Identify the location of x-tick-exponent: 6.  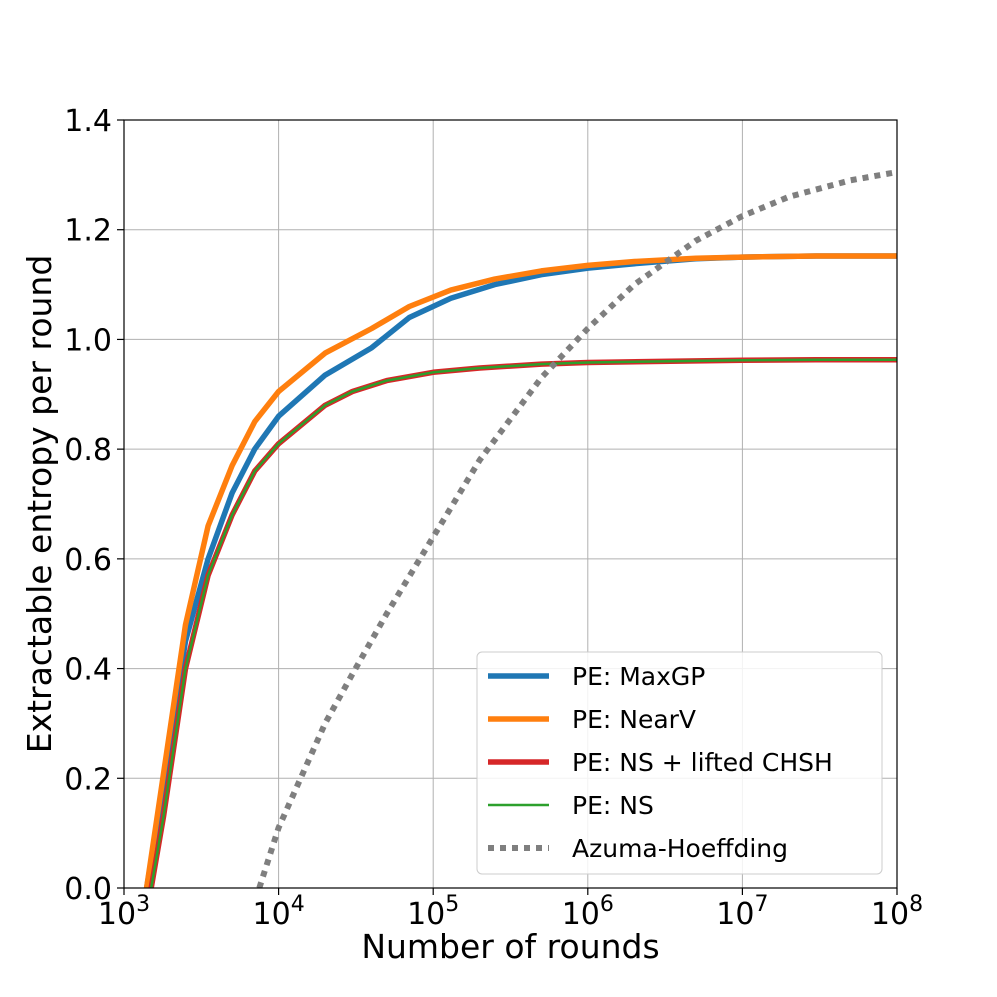
(607, 904).